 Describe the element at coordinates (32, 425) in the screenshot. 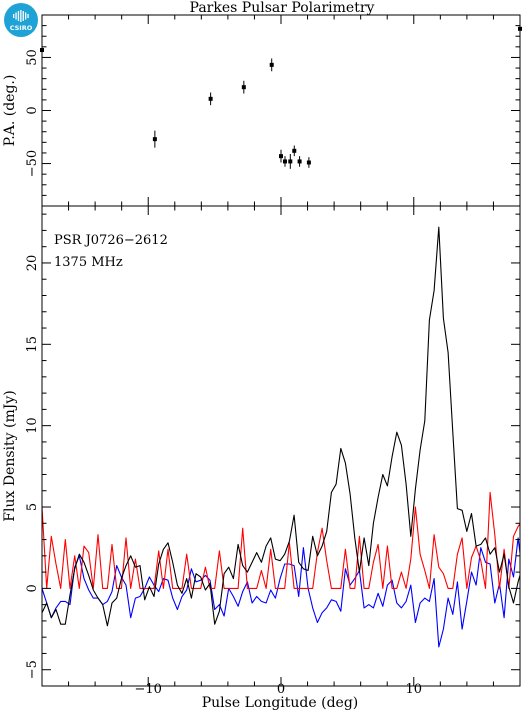

I see `flux-ytick-label: 10` at that location.